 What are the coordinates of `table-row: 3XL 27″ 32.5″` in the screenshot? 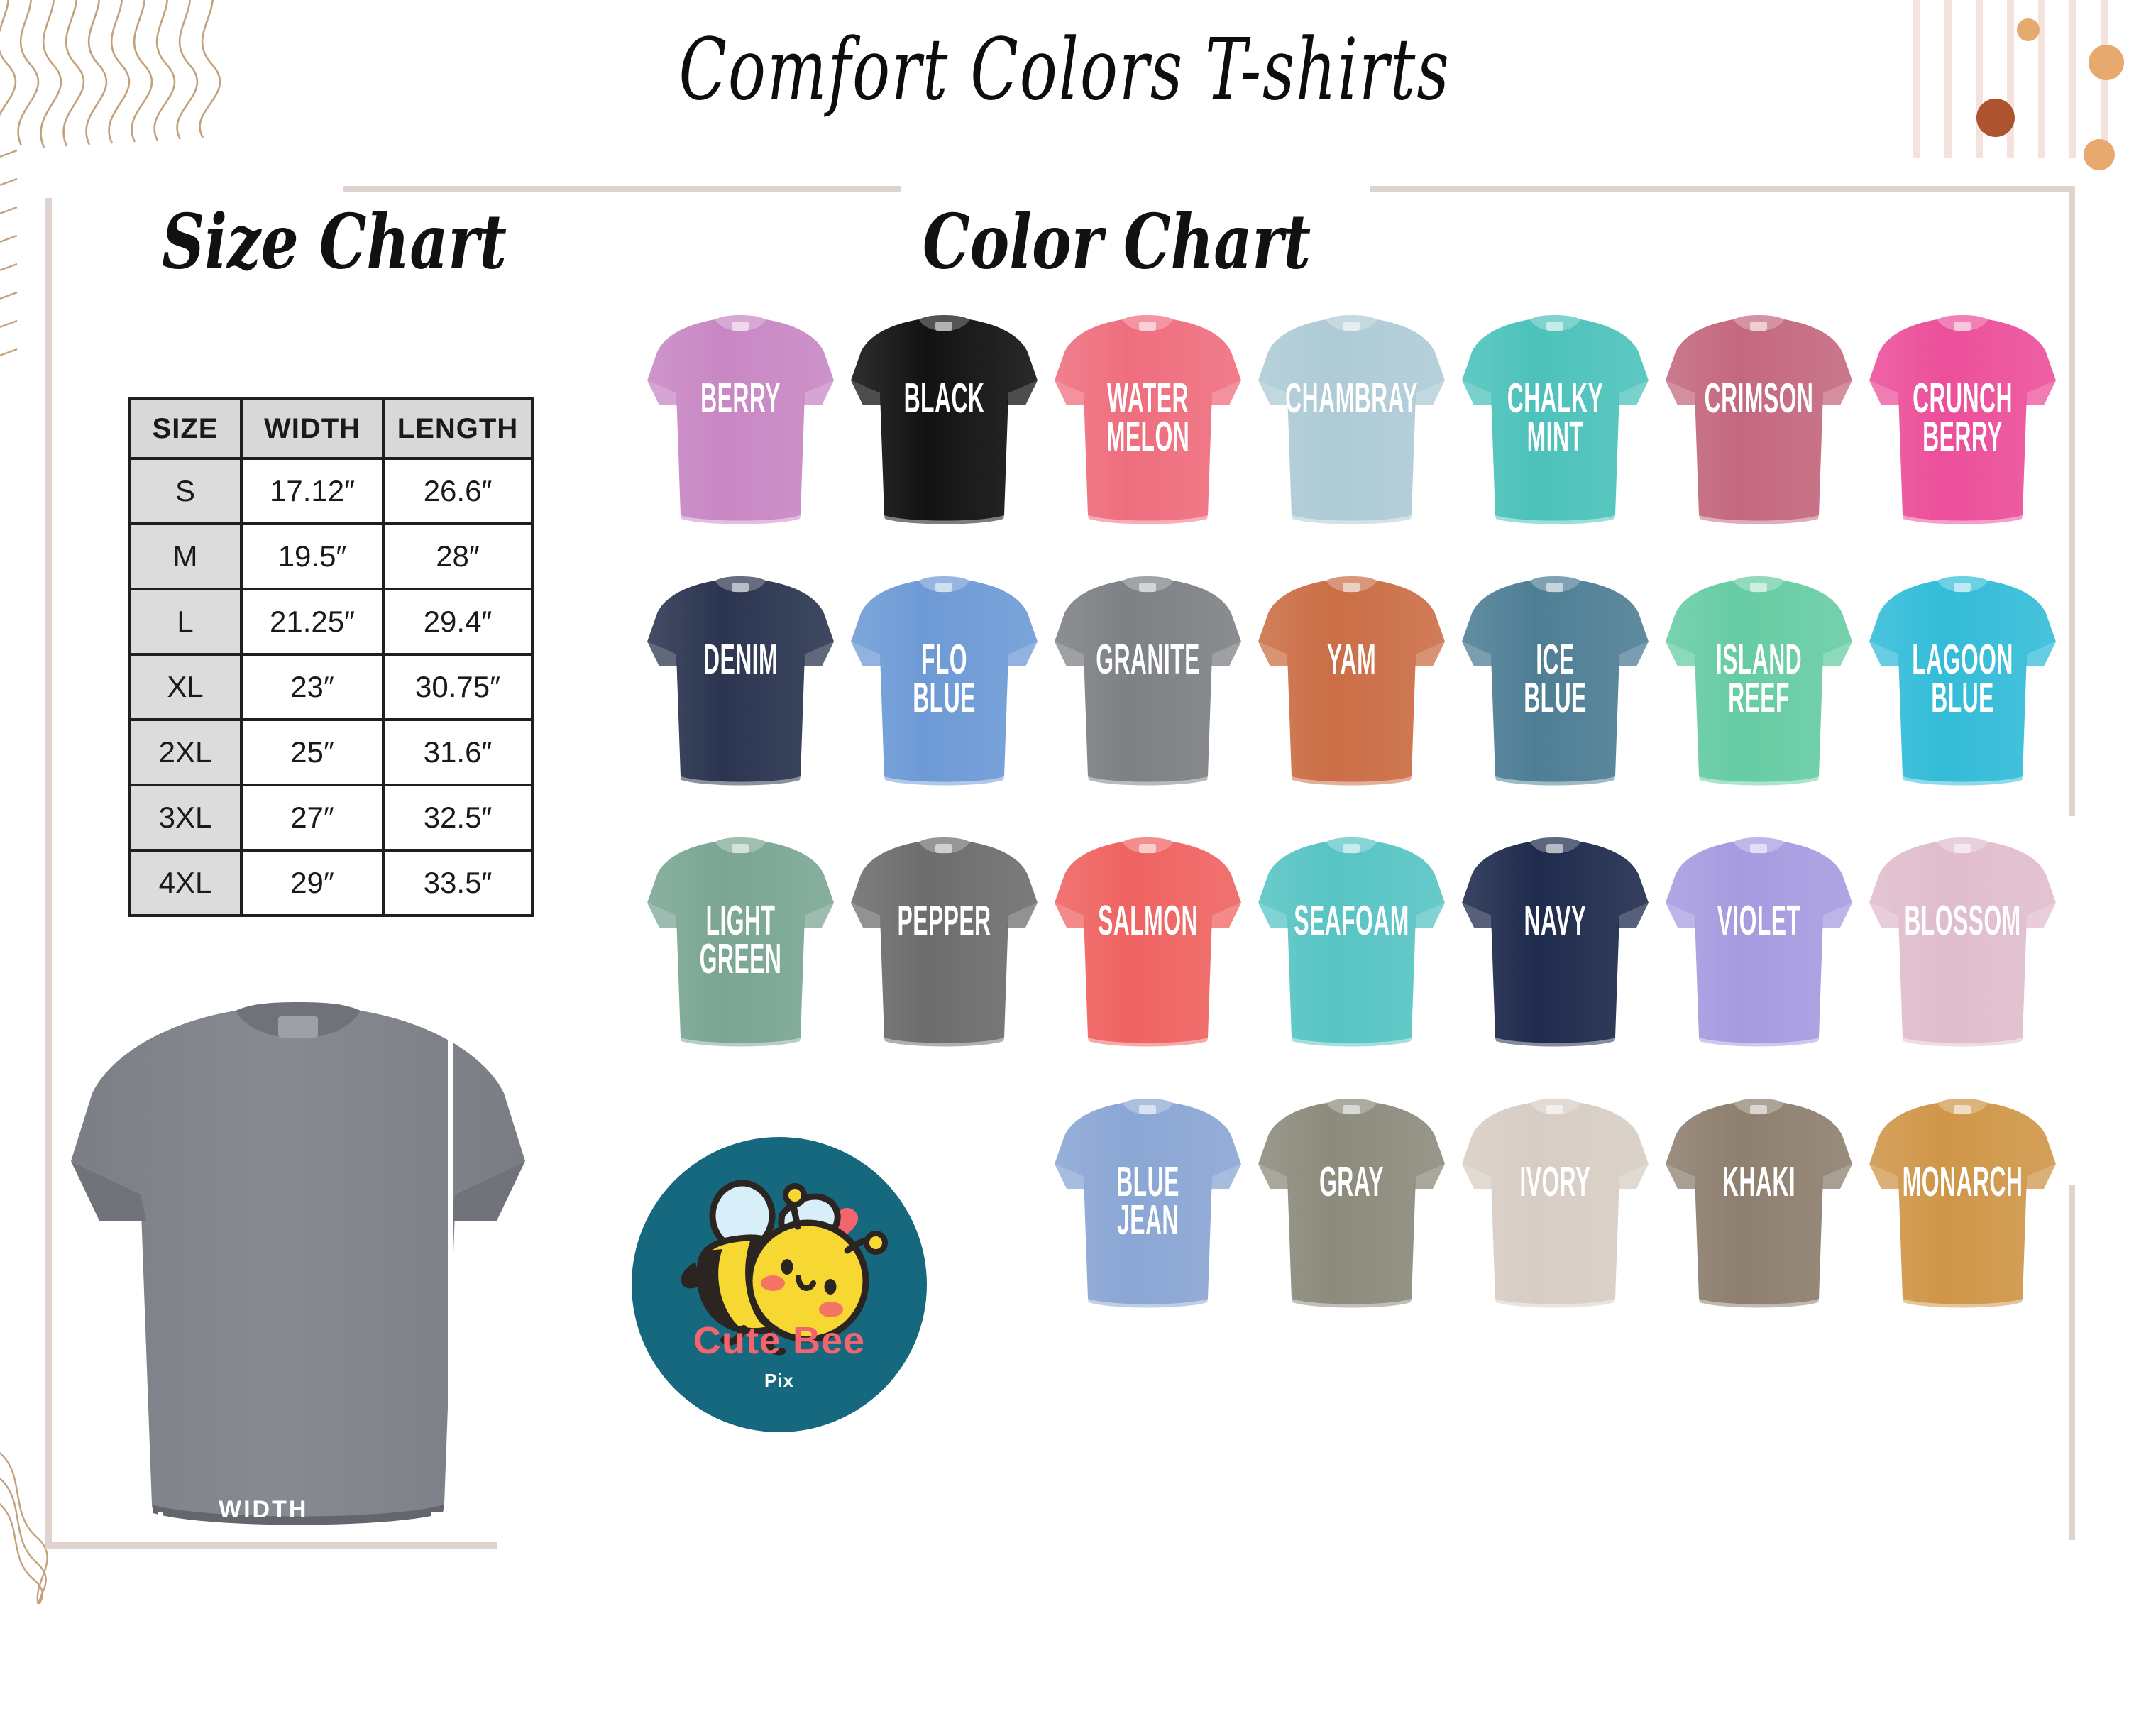 It's located at (331, 818).